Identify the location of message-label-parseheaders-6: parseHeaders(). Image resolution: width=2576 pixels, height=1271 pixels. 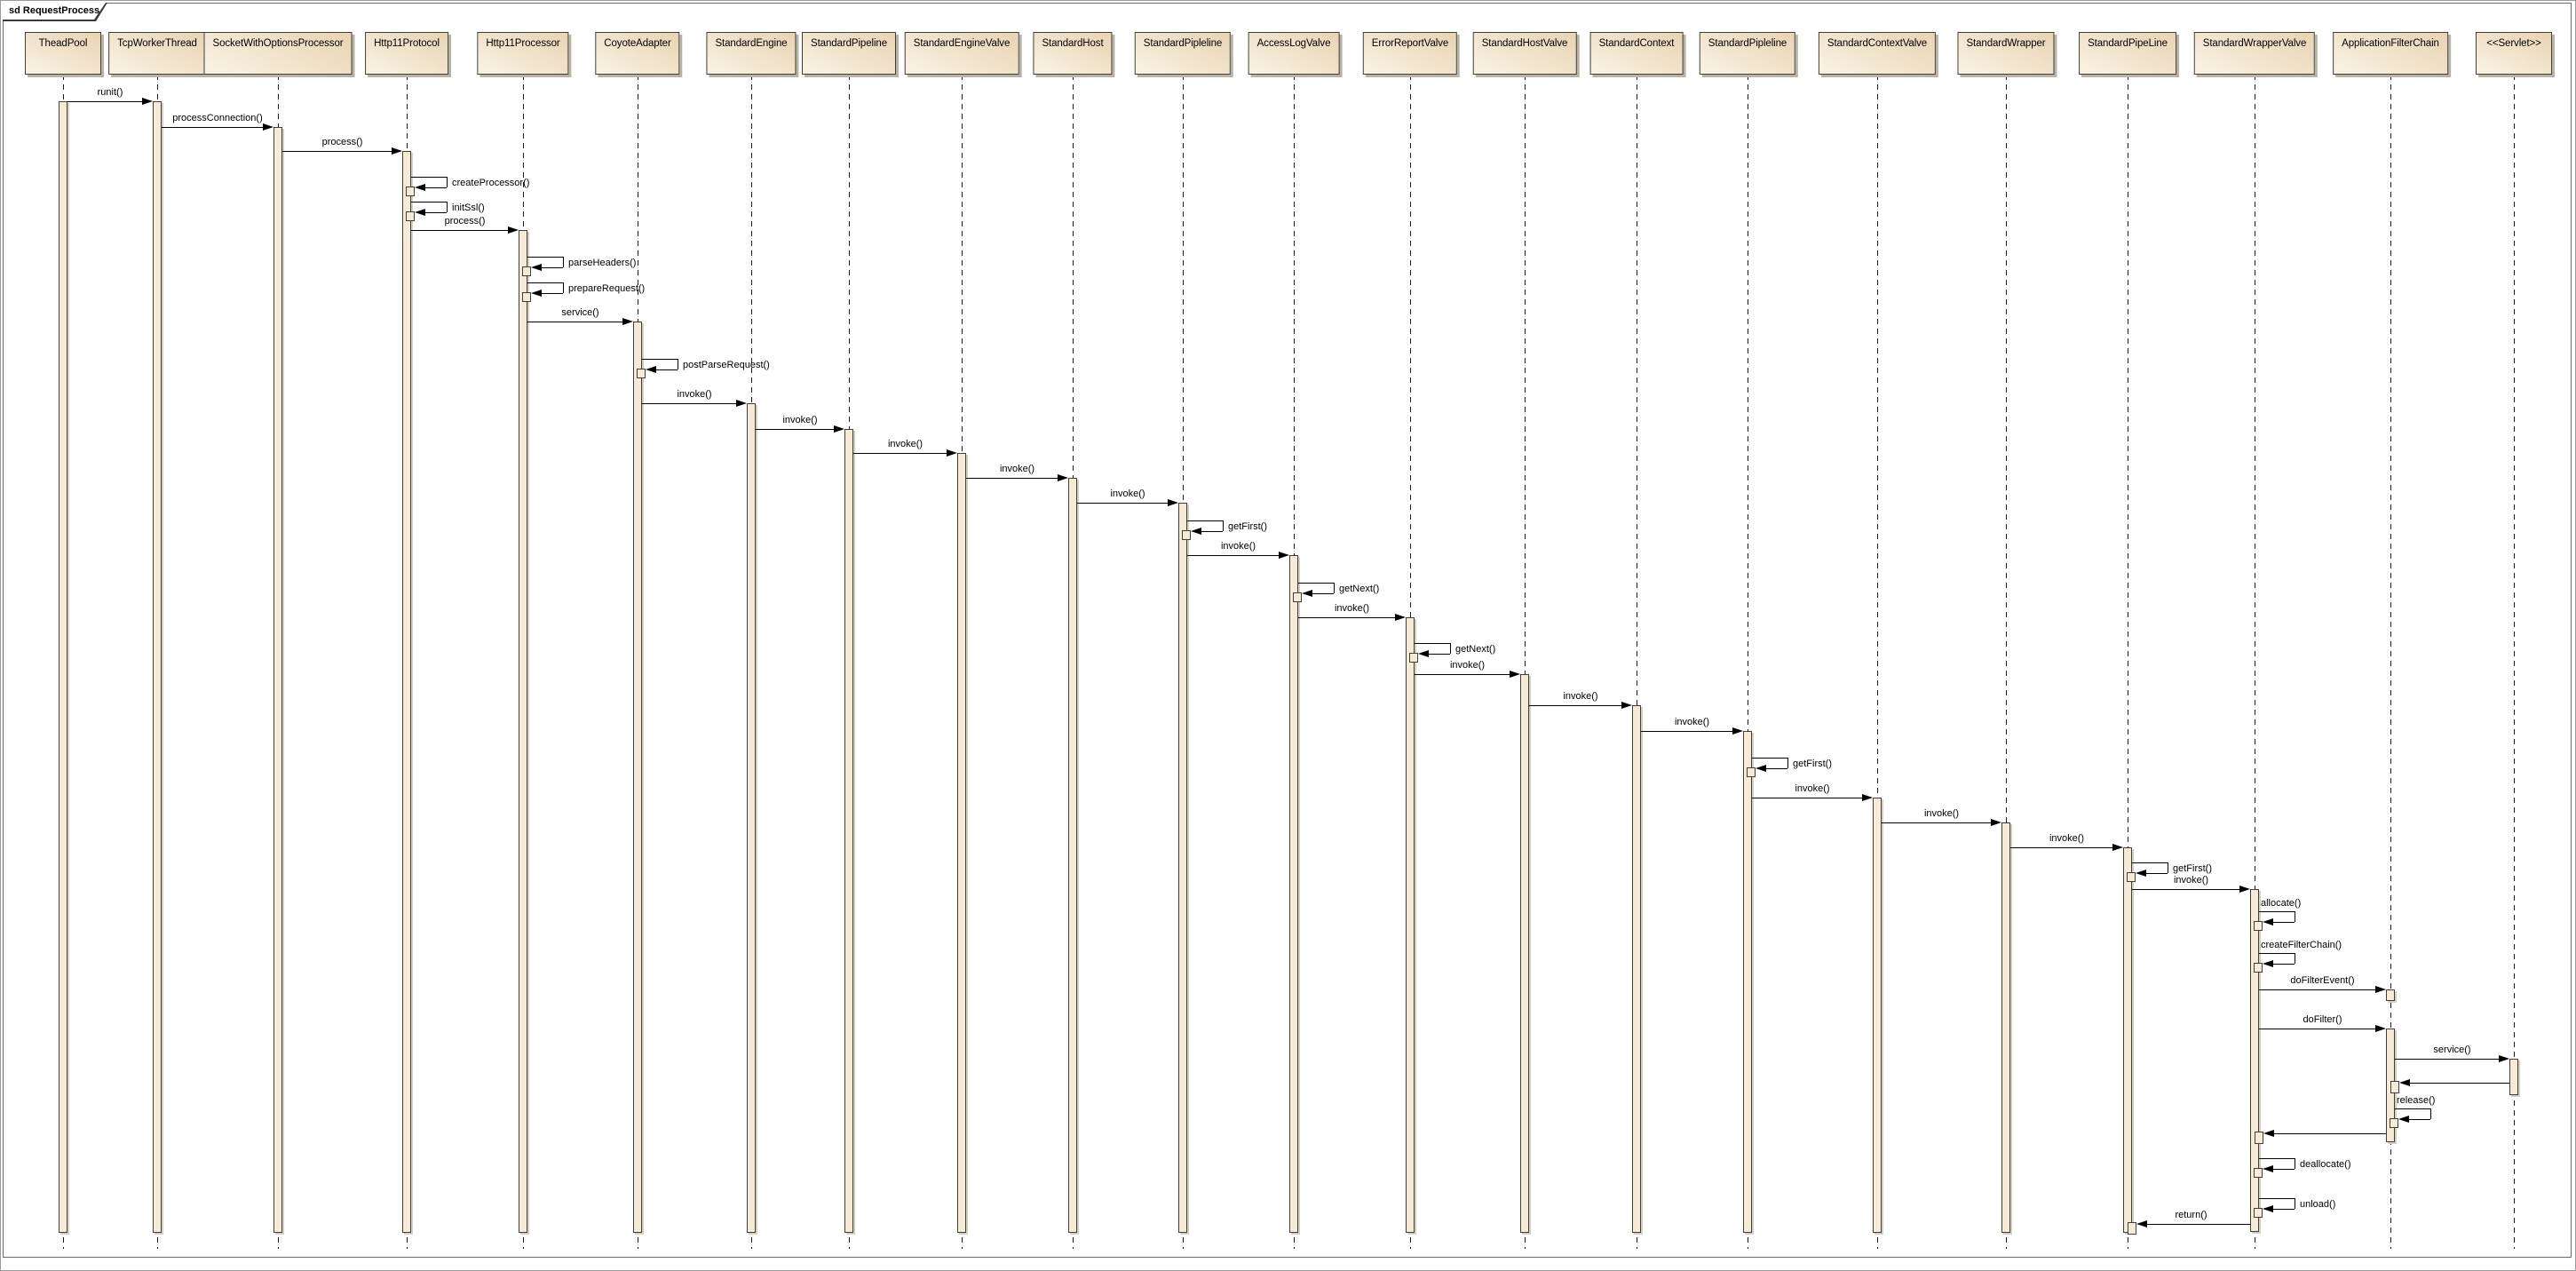
(603, 263).